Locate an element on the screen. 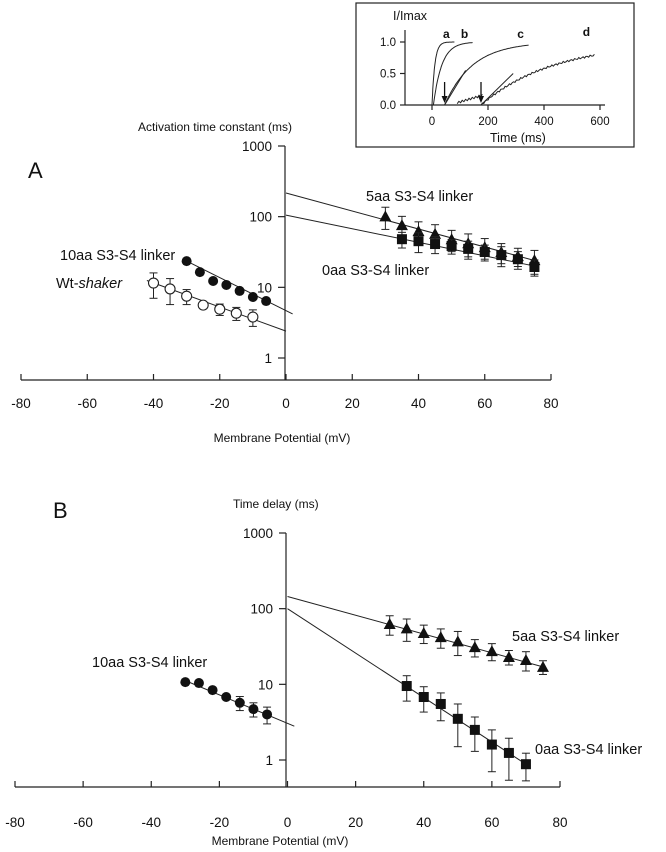  inset-y-tick-label: 1.0 is located at coordinates (388, 43).